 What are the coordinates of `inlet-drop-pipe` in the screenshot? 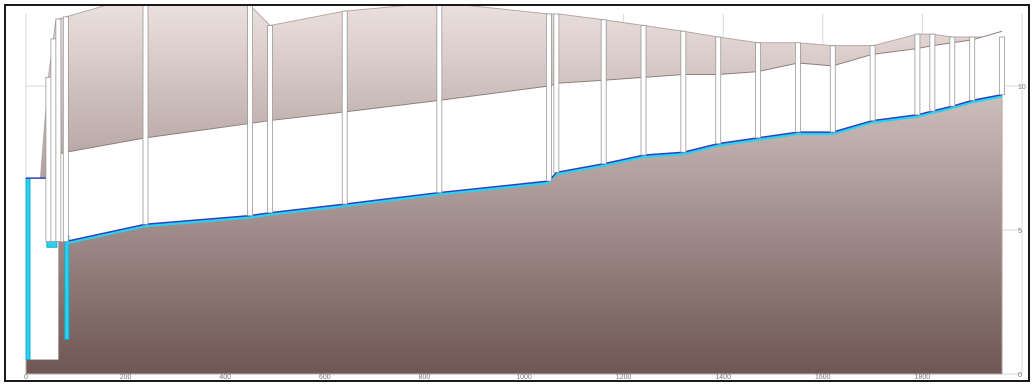 It's located at (67, 287).